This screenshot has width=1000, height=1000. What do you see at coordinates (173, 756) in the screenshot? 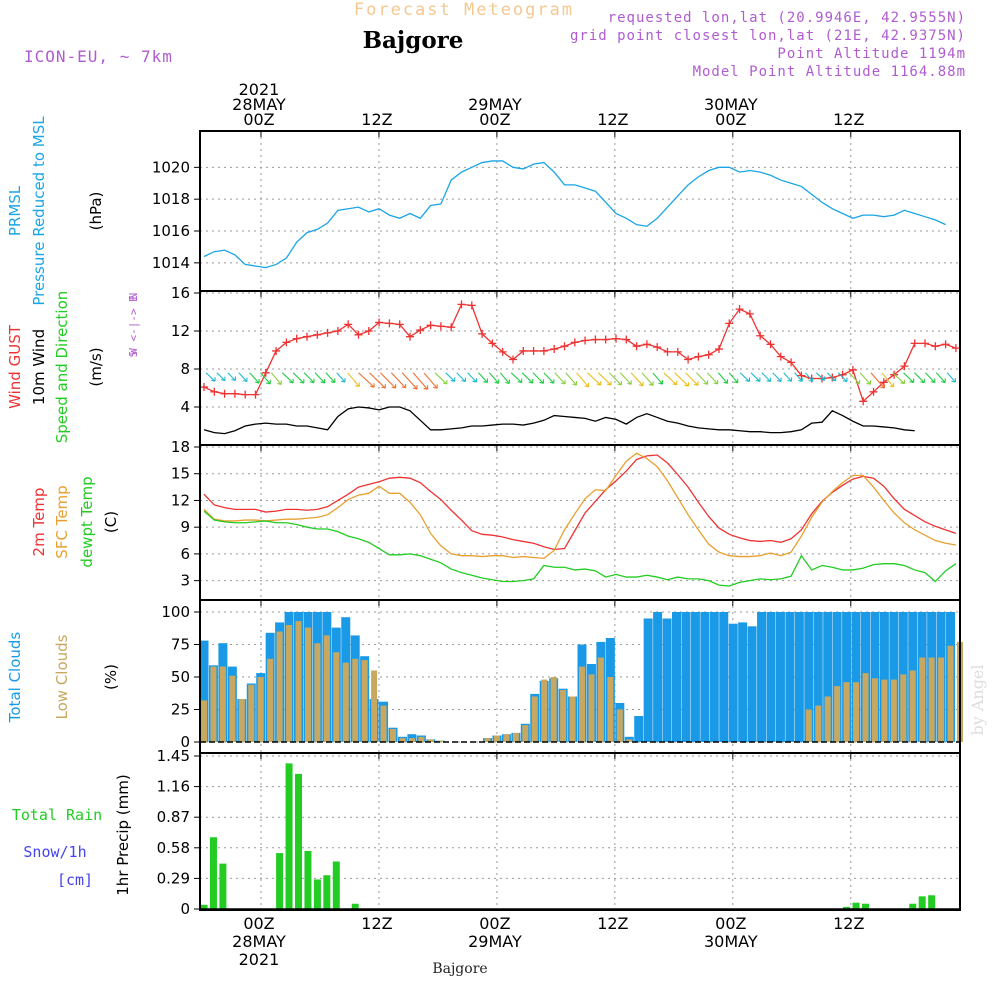
I see `y-tick-label: 1.45` at bounding box center [173, 756].